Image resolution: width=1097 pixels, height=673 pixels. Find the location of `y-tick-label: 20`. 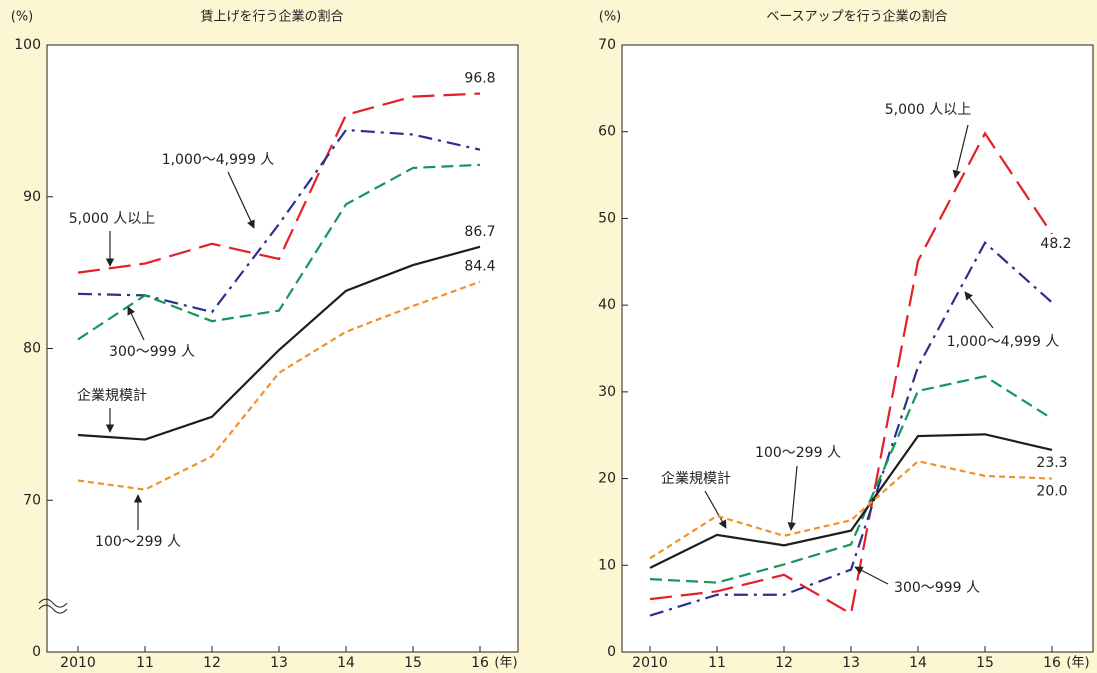

y-tick-label: 20 is located at coordinates (607, 479).